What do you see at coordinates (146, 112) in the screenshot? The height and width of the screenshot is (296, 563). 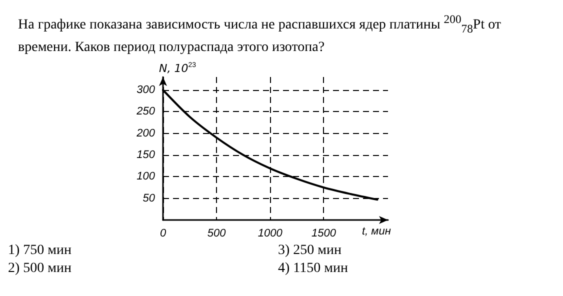 I see `y-tick-label: 250` at bounding box center [146, 112].